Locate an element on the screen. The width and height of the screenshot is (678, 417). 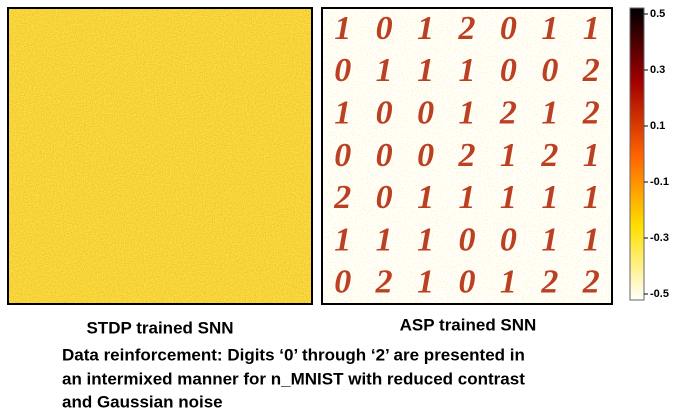
colorbar-tick-label: -0.5 is located at coordinates (659, 294).